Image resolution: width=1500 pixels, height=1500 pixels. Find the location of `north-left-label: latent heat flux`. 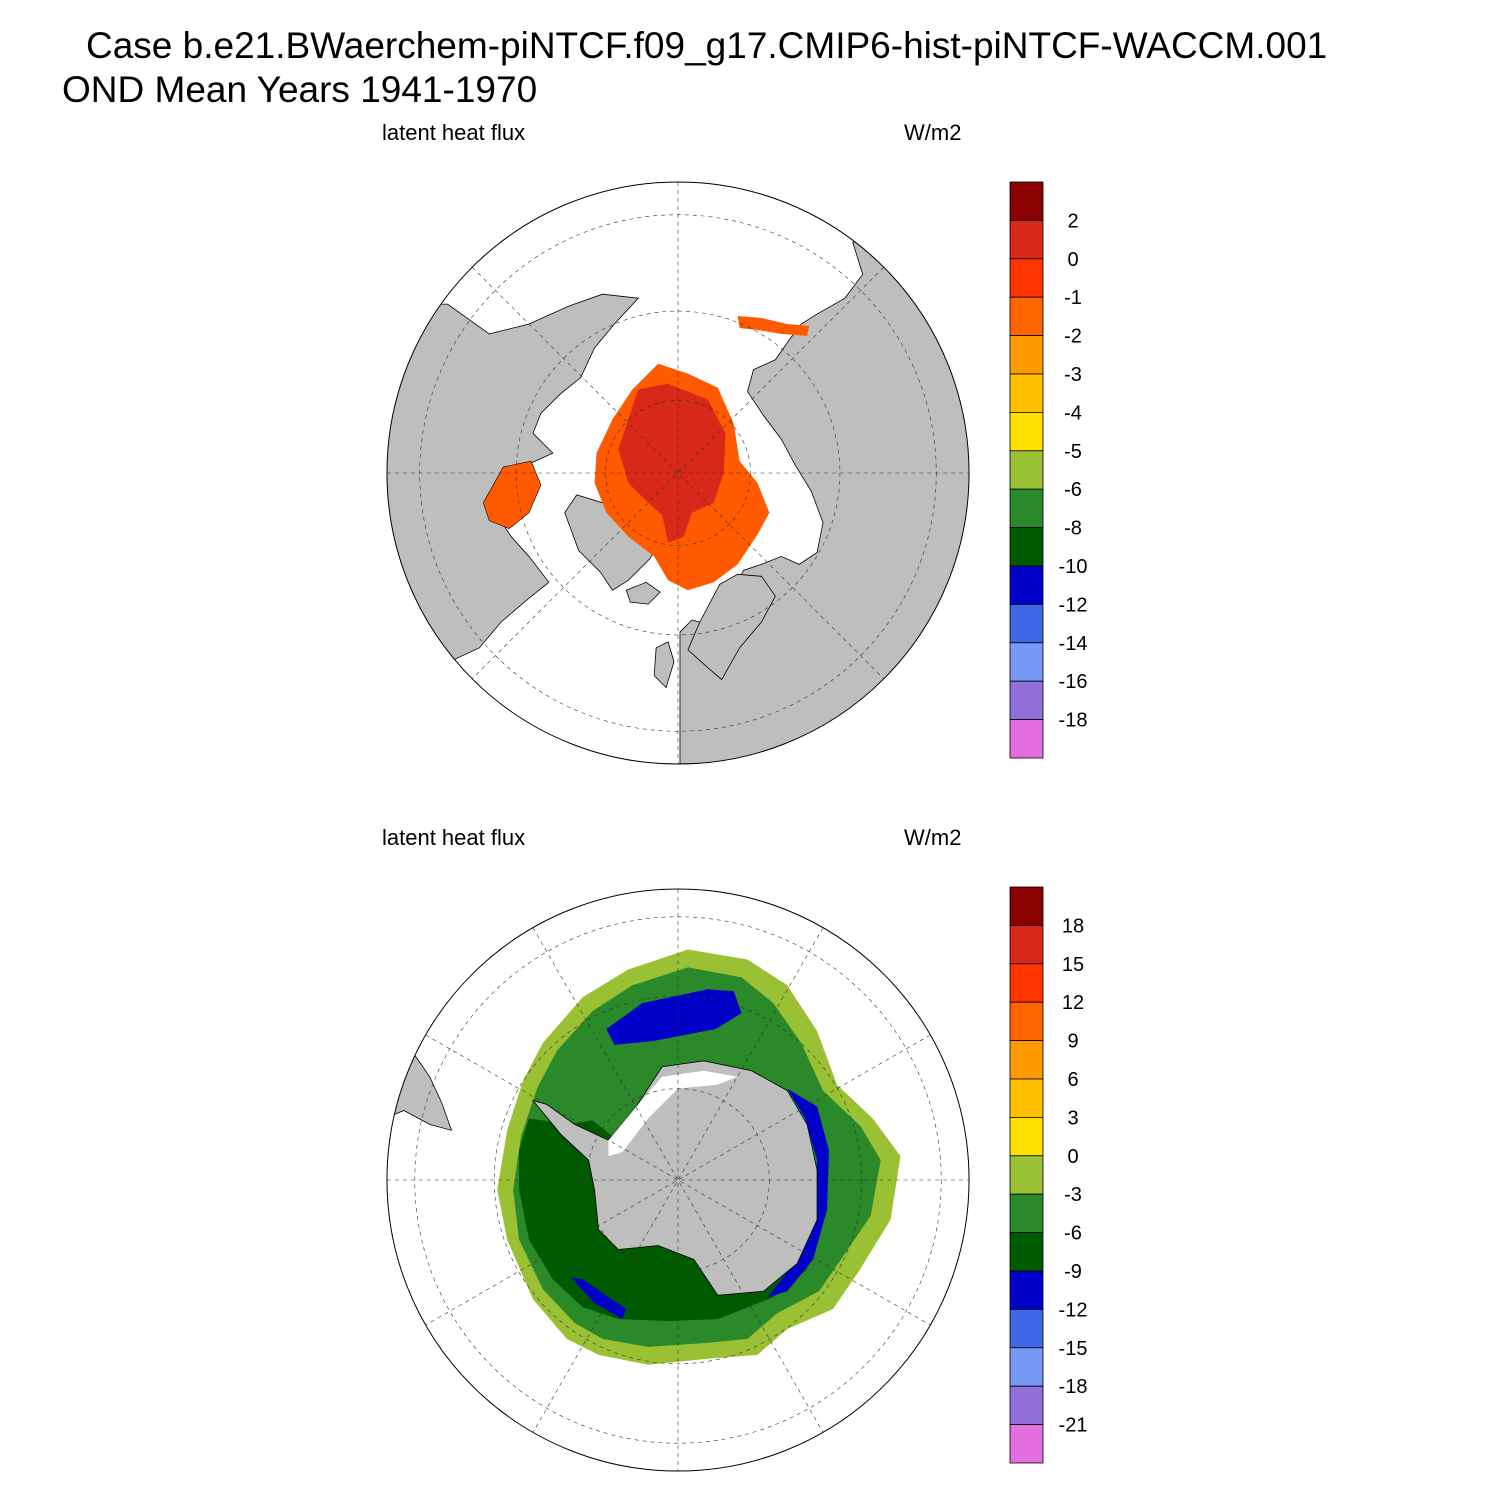

north-left-label: latent heat flux is located at coordinates (454, 132).